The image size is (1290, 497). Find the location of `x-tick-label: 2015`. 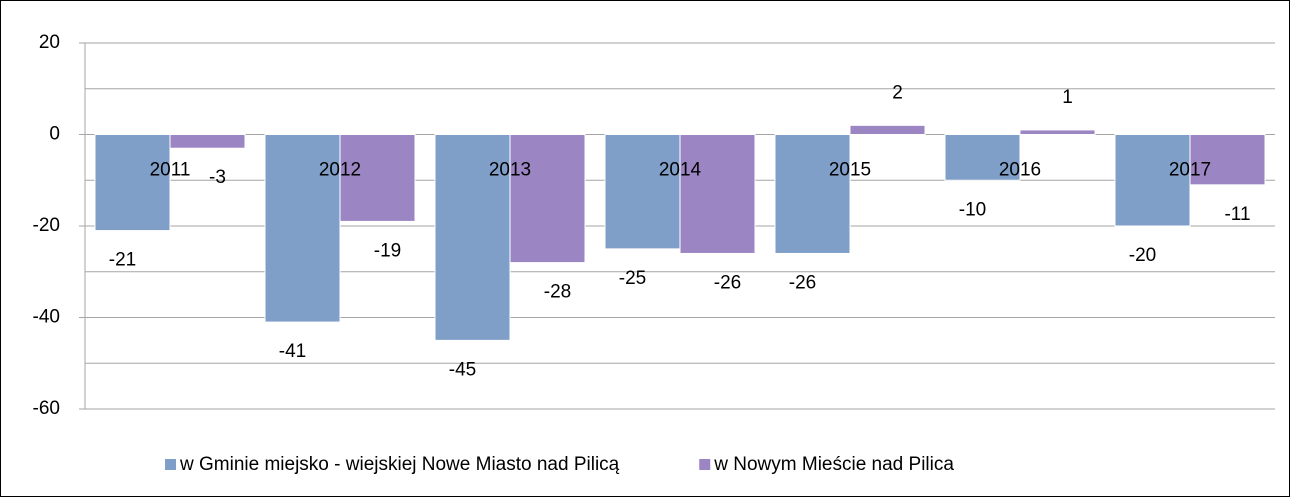

x-tick-label: 2015 is located at coordinates (850, 170).